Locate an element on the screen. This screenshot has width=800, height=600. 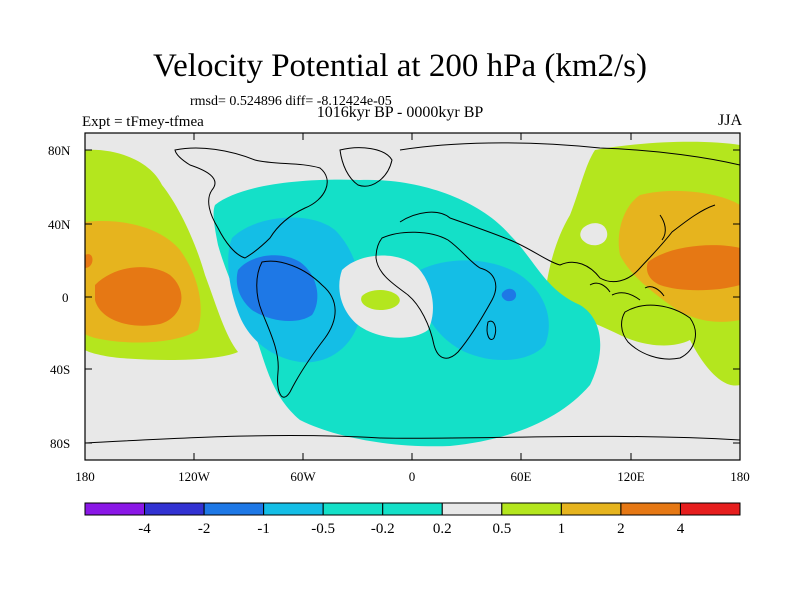
lat-label-0: 0 is located at coordinates (65, 297).